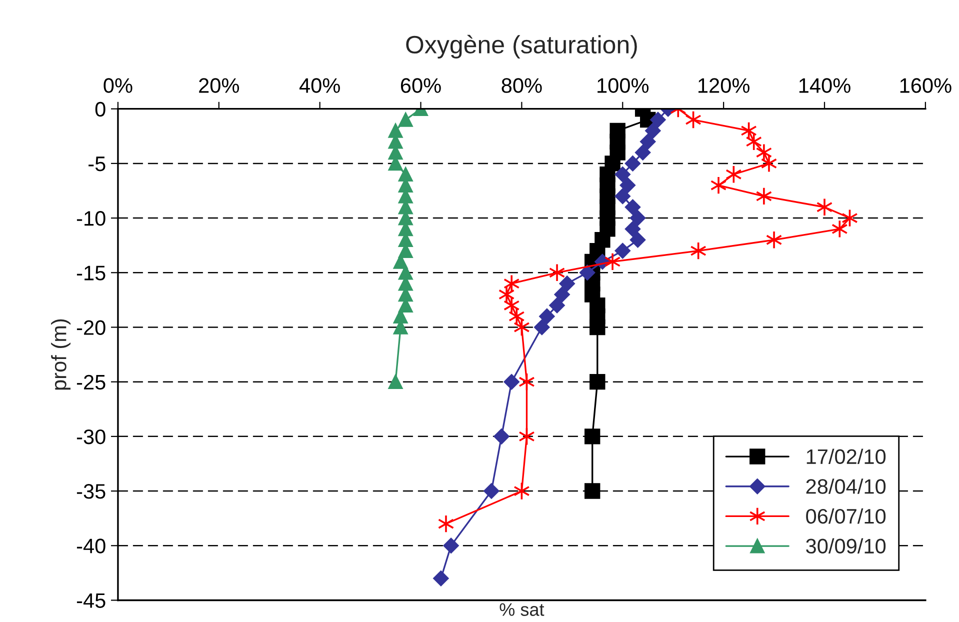 The image size is (959, 622). Describe the element at coordinates (319, 85) in the screenshot. I see `x-tick-label: 40%` at that location.